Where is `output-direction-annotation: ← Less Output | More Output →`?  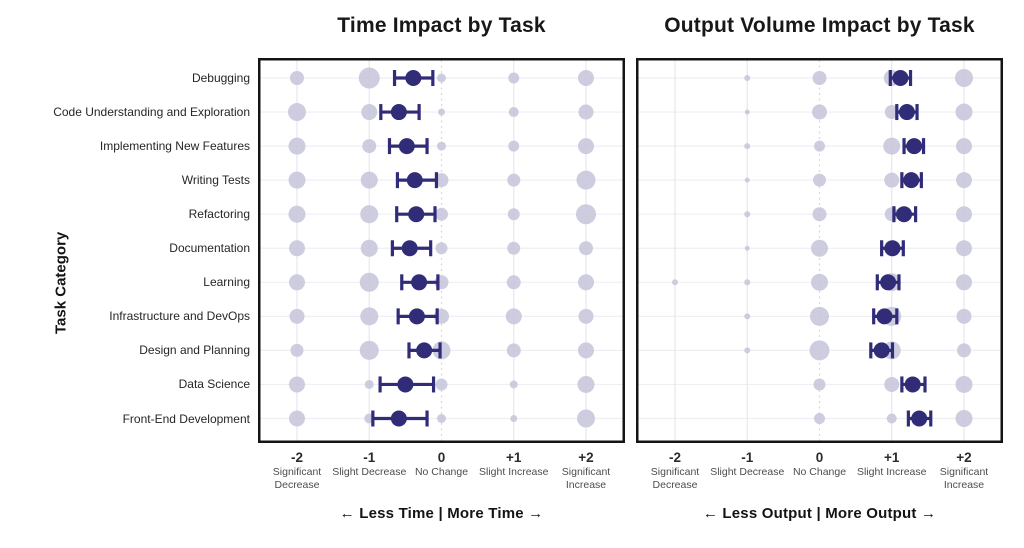
output-direction-annotation: ← Less Output | More Output → is located at coordinates (819, 513).